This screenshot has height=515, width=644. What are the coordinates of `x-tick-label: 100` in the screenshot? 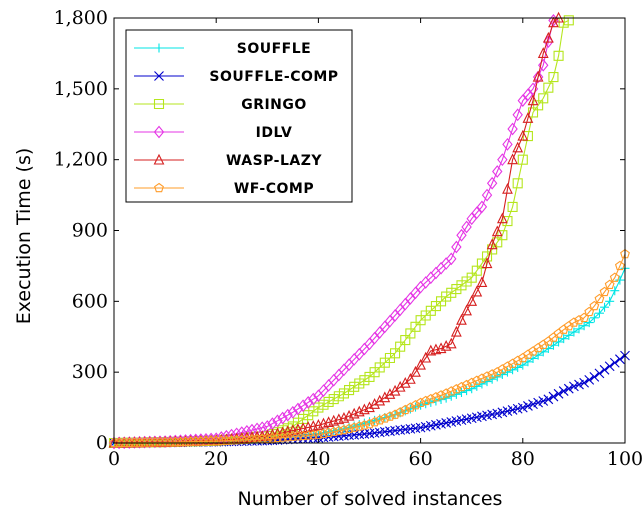 It's located at (625, 459).